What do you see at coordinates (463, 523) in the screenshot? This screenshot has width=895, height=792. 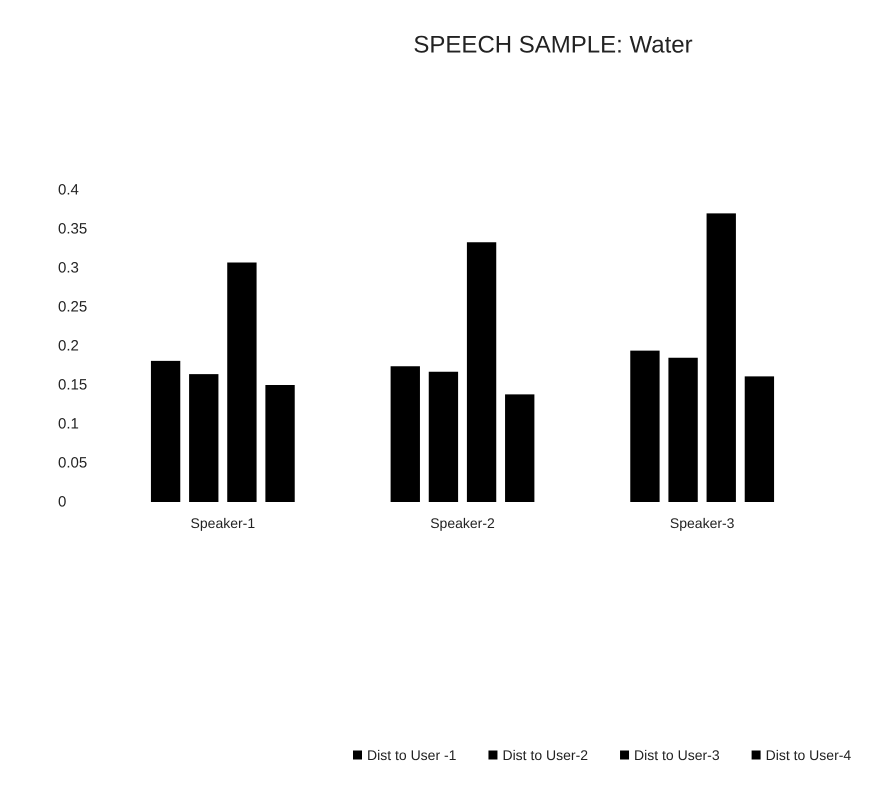 I see `x-tick-label: Speaker-2` at bounding box center [463, 523].